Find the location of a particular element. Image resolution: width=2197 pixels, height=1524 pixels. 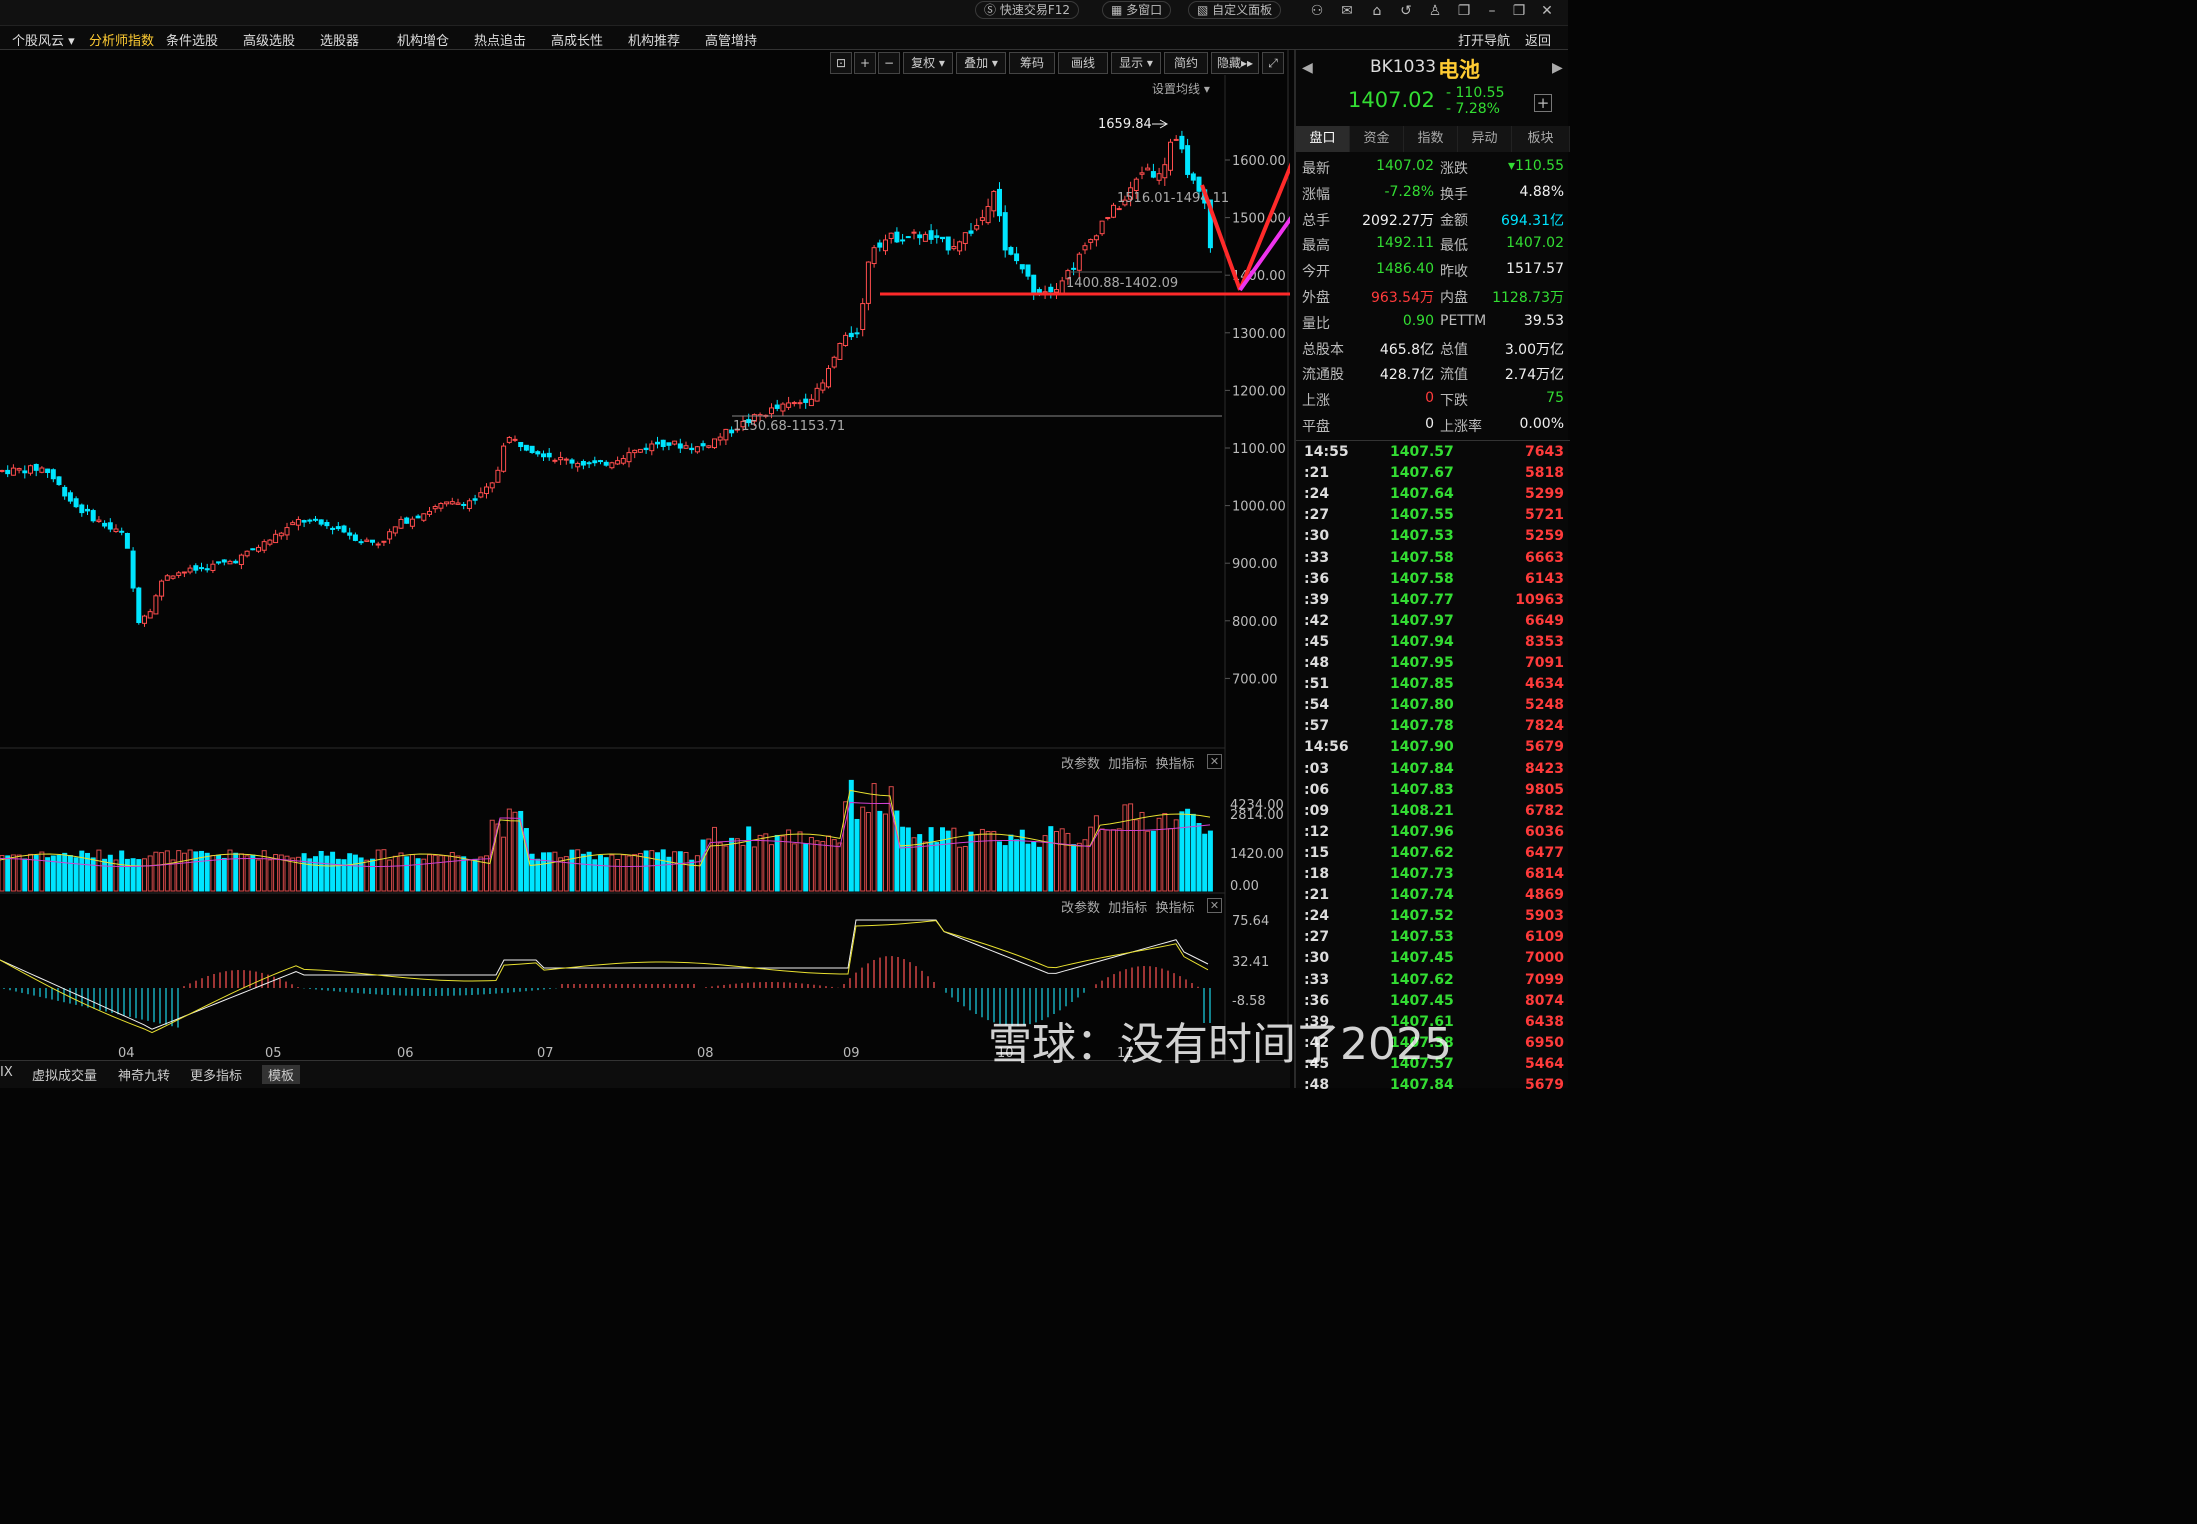

menu-stock-news: 个股风云 ▾ is located at coordinates (43, 41).